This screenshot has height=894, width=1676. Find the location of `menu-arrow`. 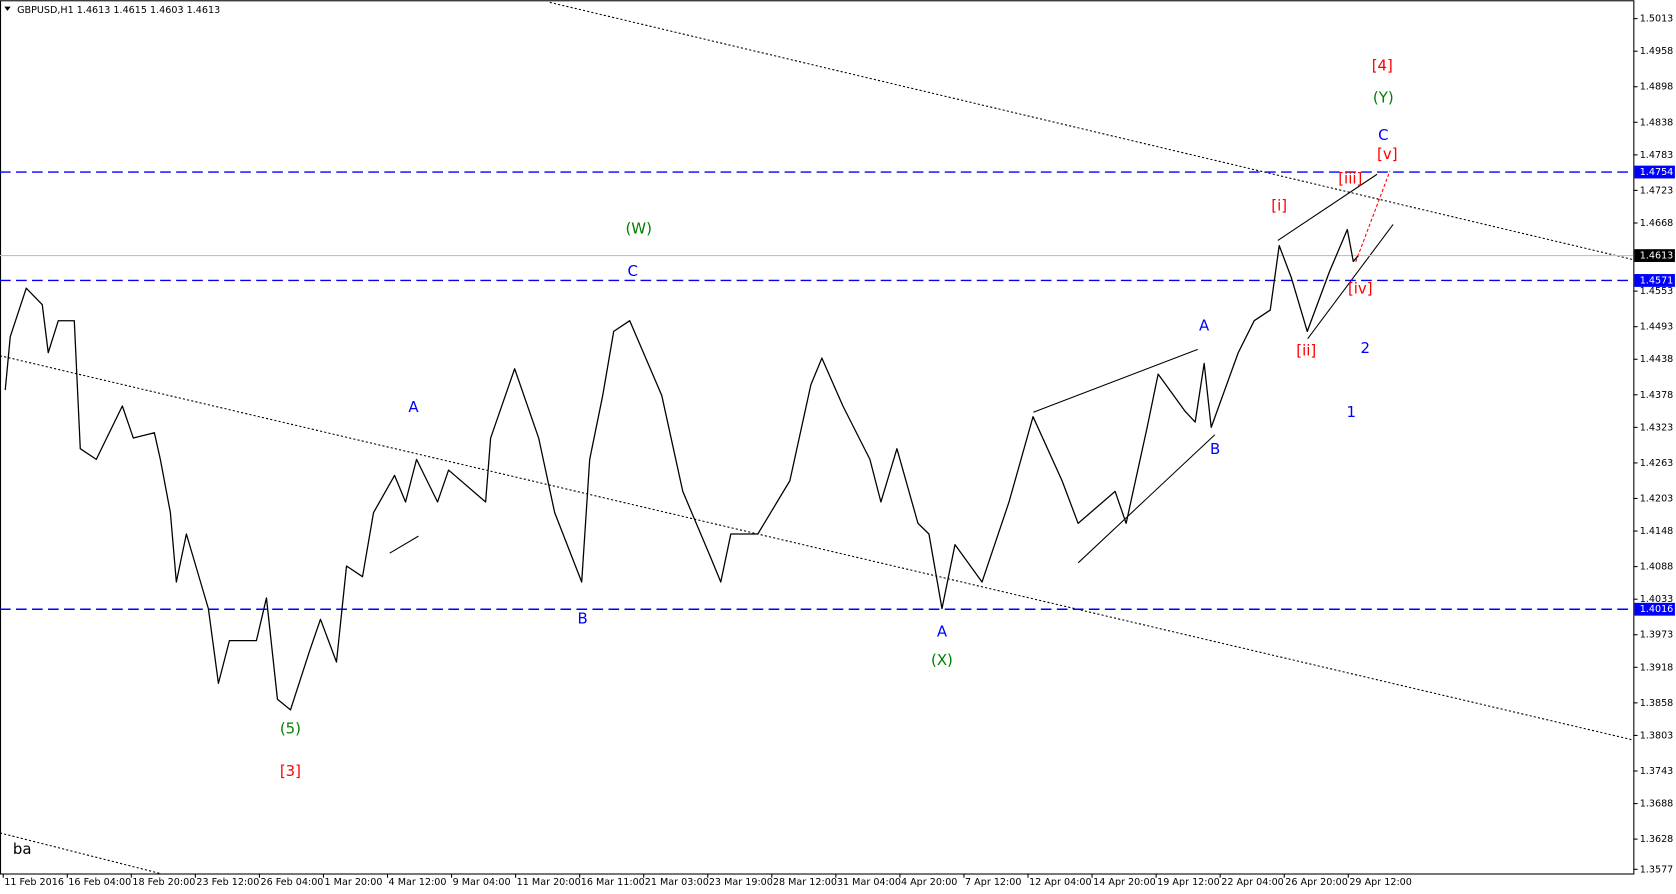

menu-arrow is located at coordinates (7, 8).